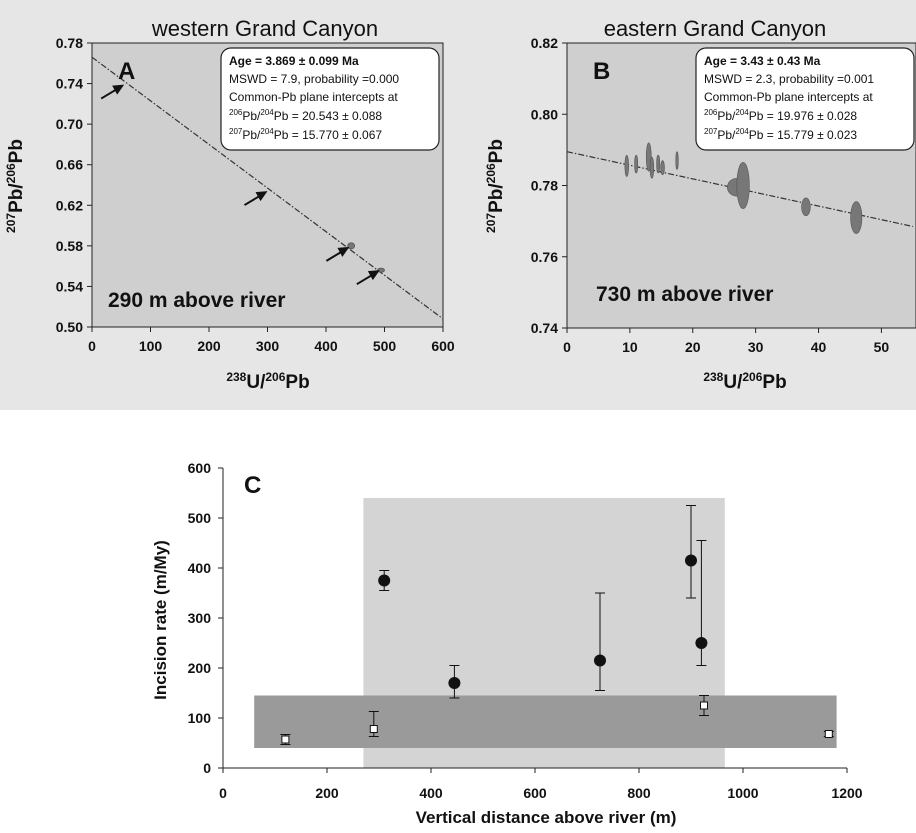 The image size is (916, 833). I want to click on panel-c-y-tick-label: 400, so click(200, 568).